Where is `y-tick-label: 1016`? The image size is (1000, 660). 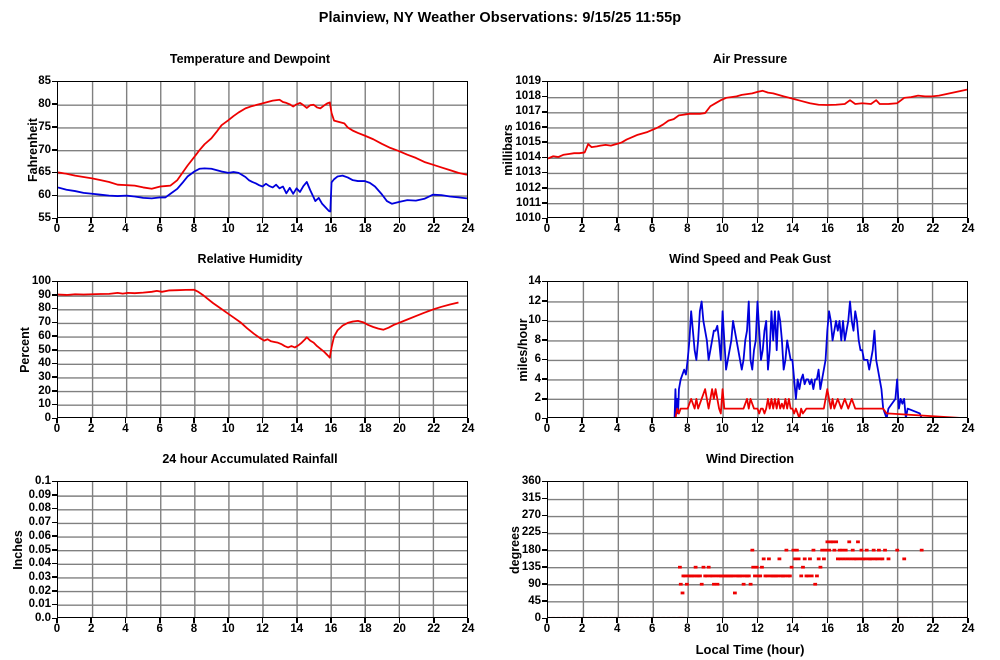 y-tick-label: 1016 is located at coordinates (528, 126).